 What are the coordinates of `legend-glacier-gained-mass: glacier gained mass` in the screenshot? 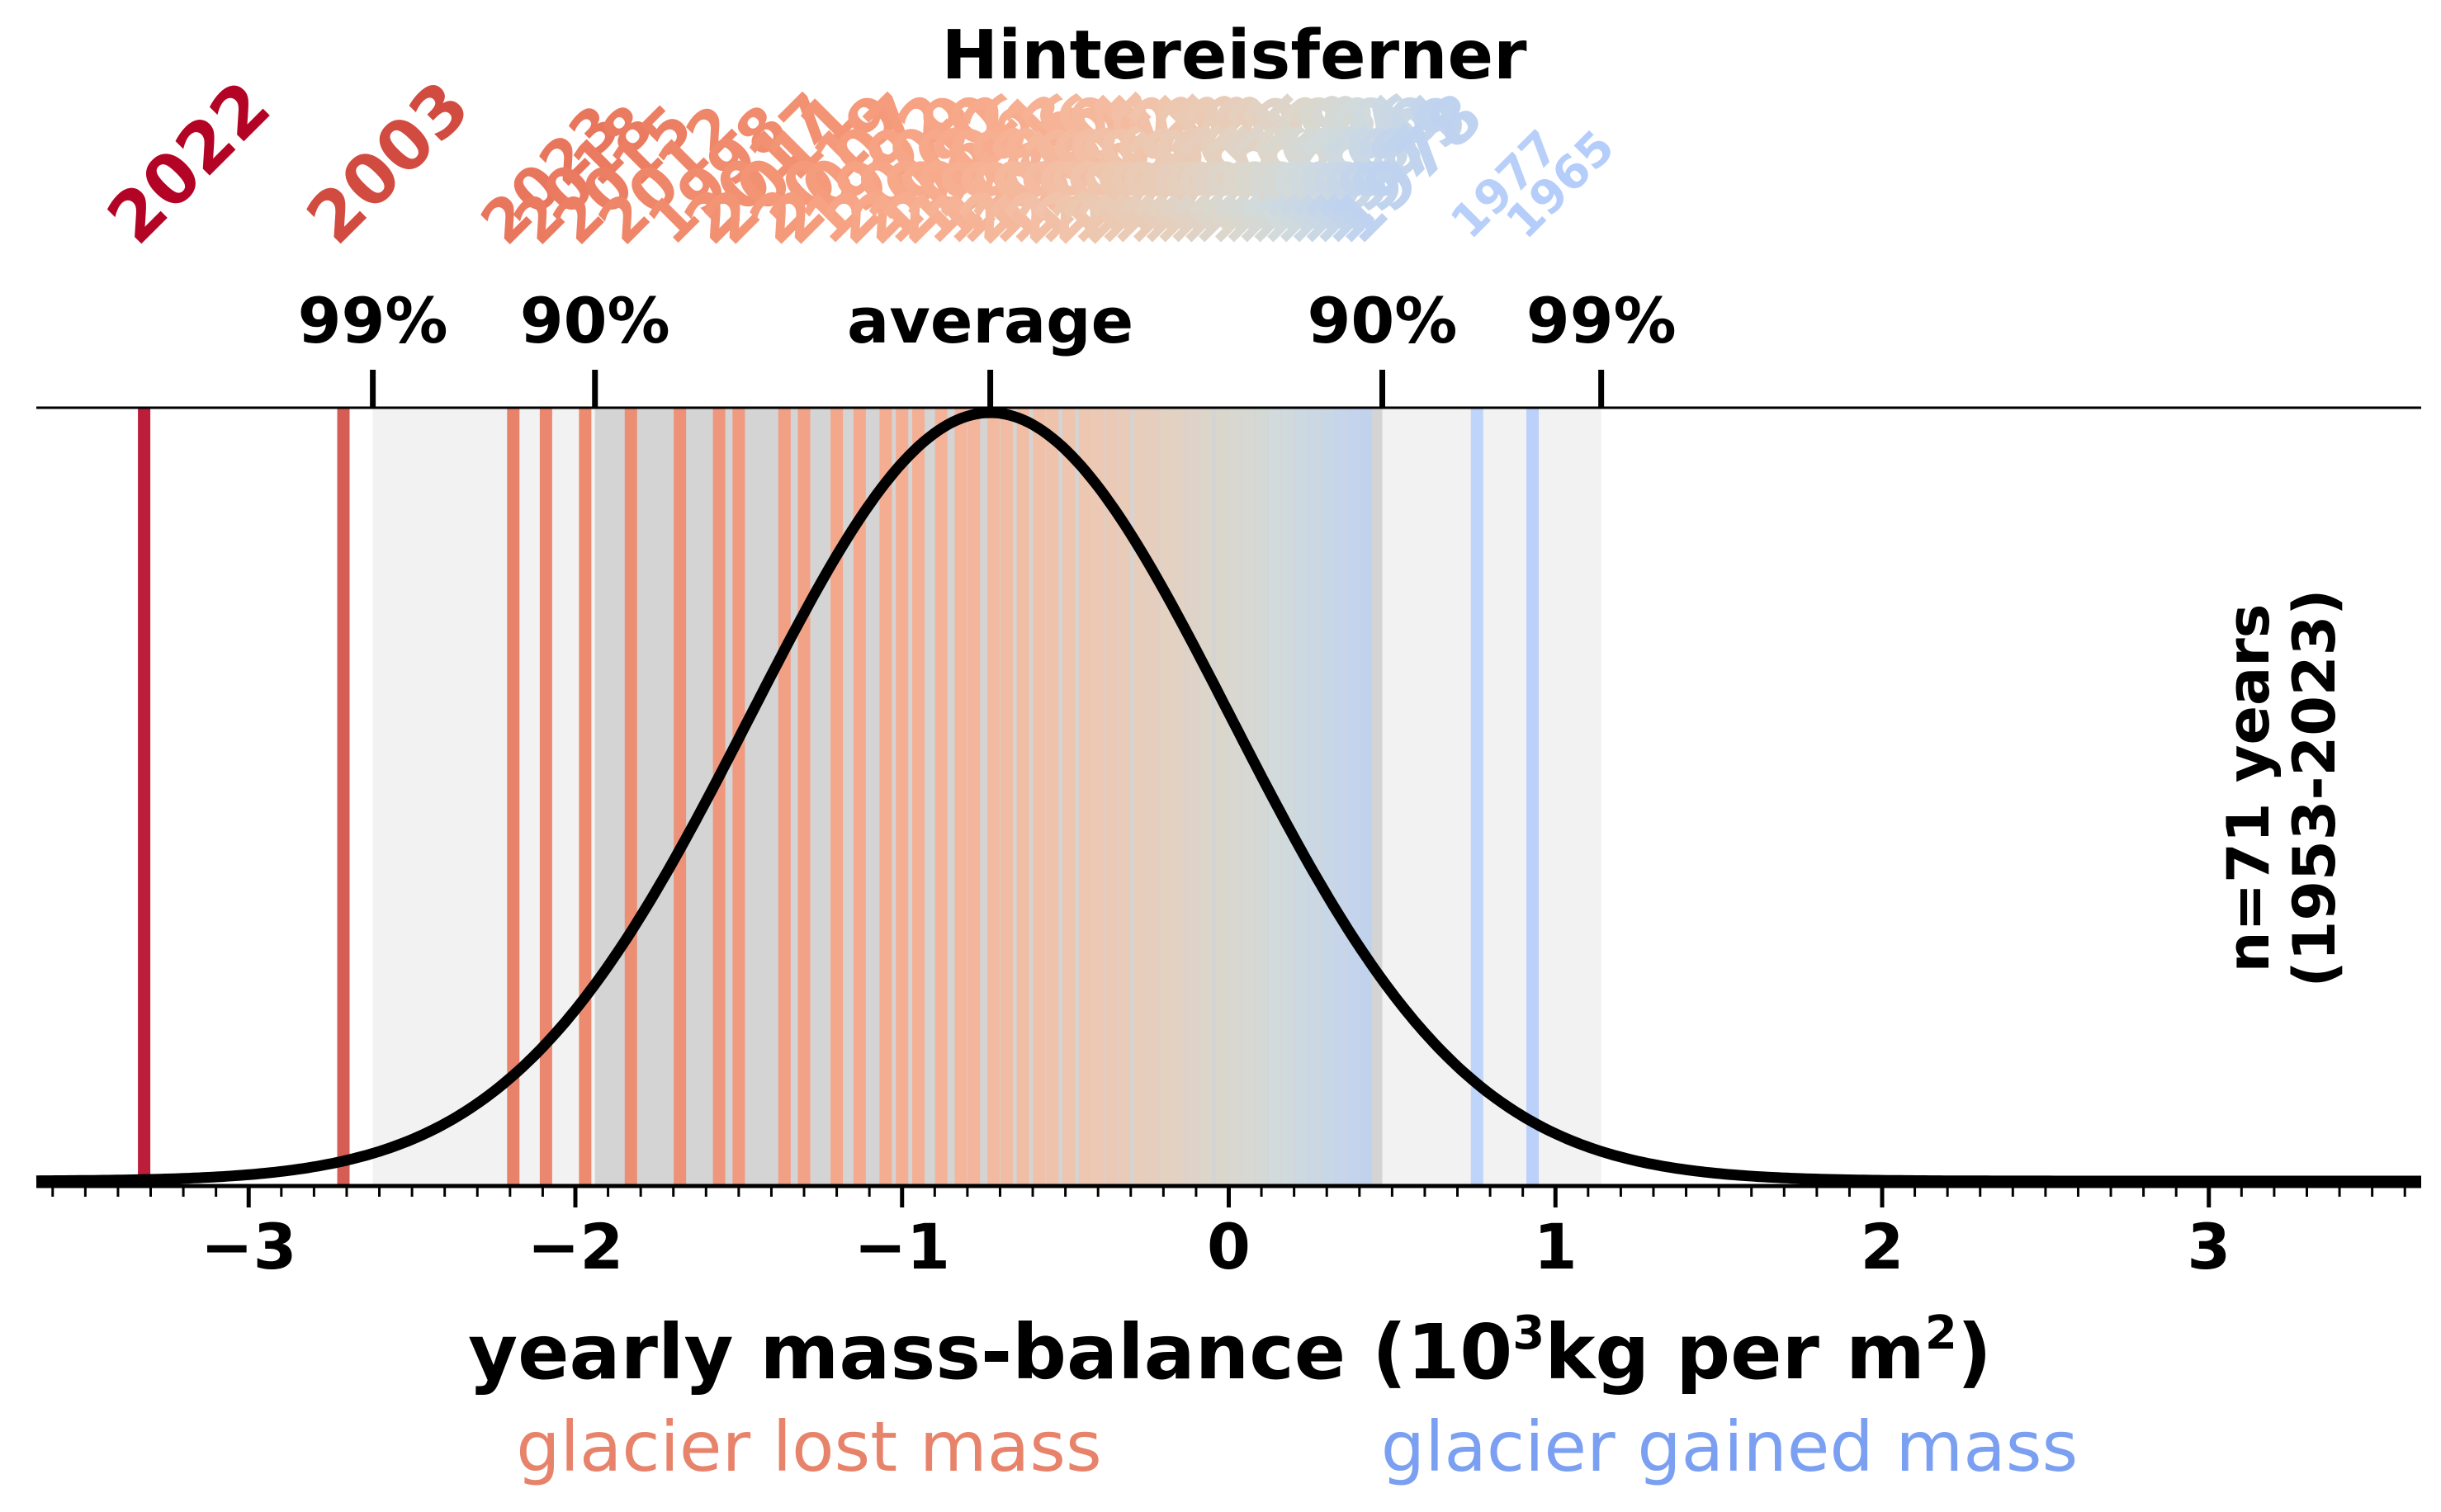 It's located at (1729, 1446).